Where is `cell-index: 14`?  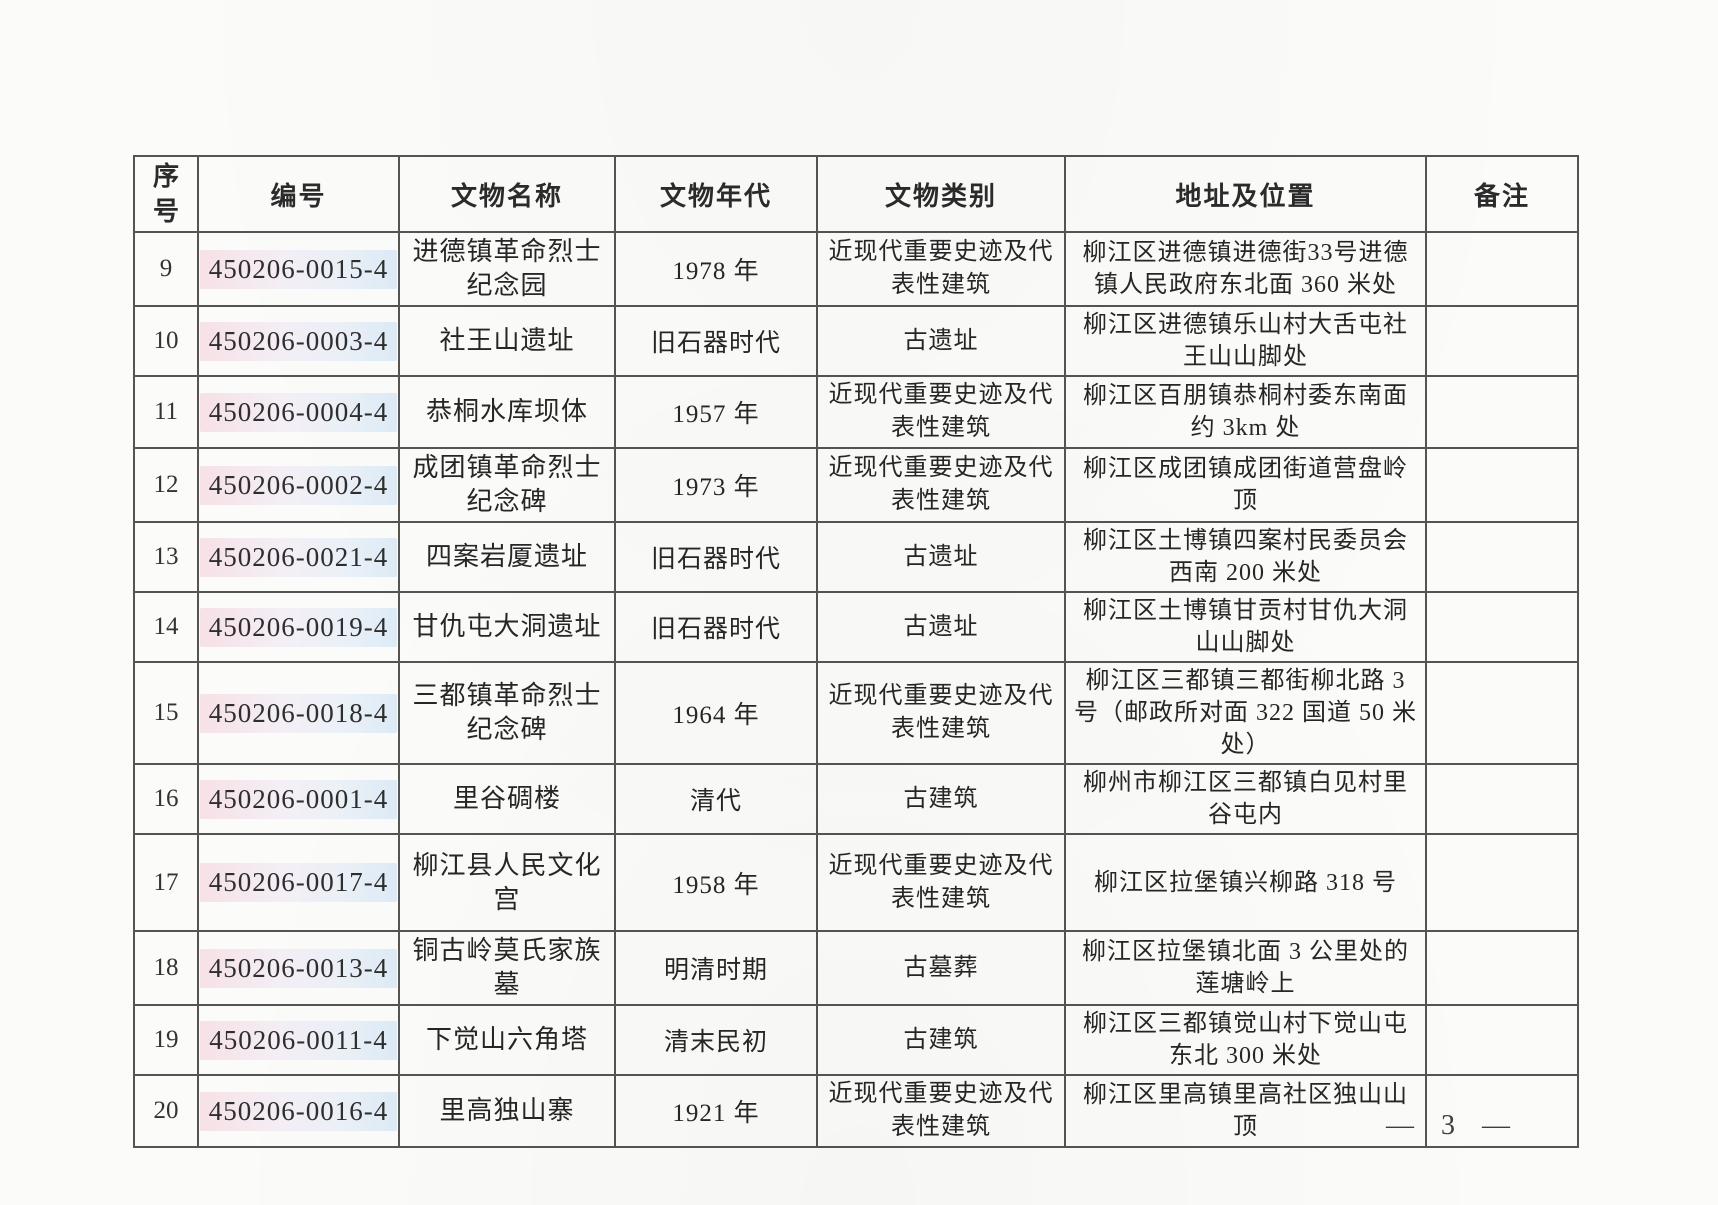 cell-index: 14 is located at coordinates (166, 627).